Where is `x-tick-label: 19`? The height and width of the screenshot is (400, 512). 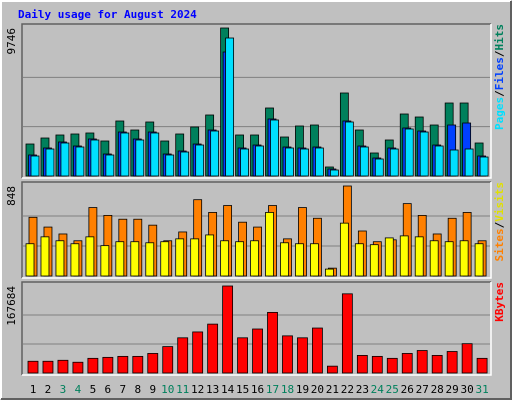
x-tick-label: 19 is located at coordinates (302, 389).